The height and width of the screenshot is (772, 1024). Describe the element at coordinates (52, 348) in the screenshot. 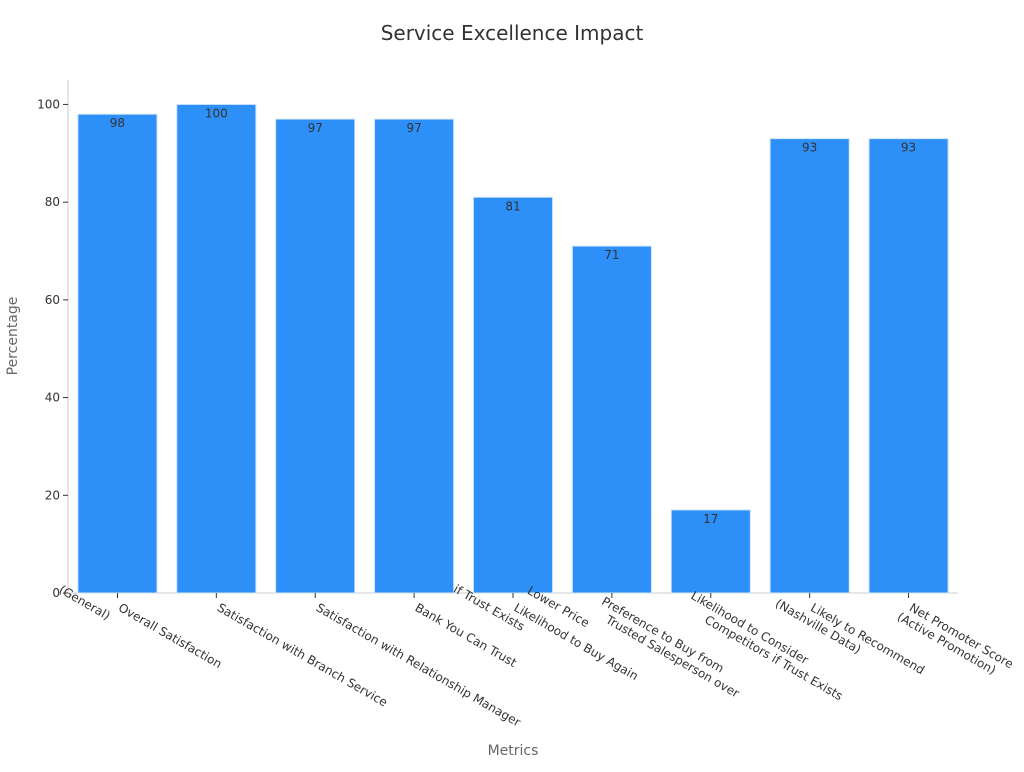

I see `y-tick-labels-group: 0 20 40 60 80 100` at that location.